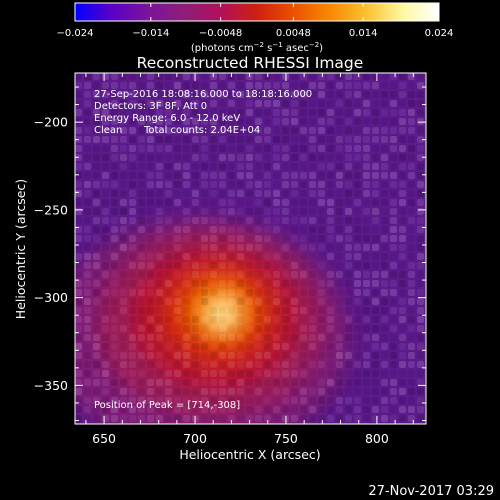  Describe the element at coordinates (201, 130) in the screenshot. I see `annotation-total-counts: Total counts: 2.04E+04` at that location.